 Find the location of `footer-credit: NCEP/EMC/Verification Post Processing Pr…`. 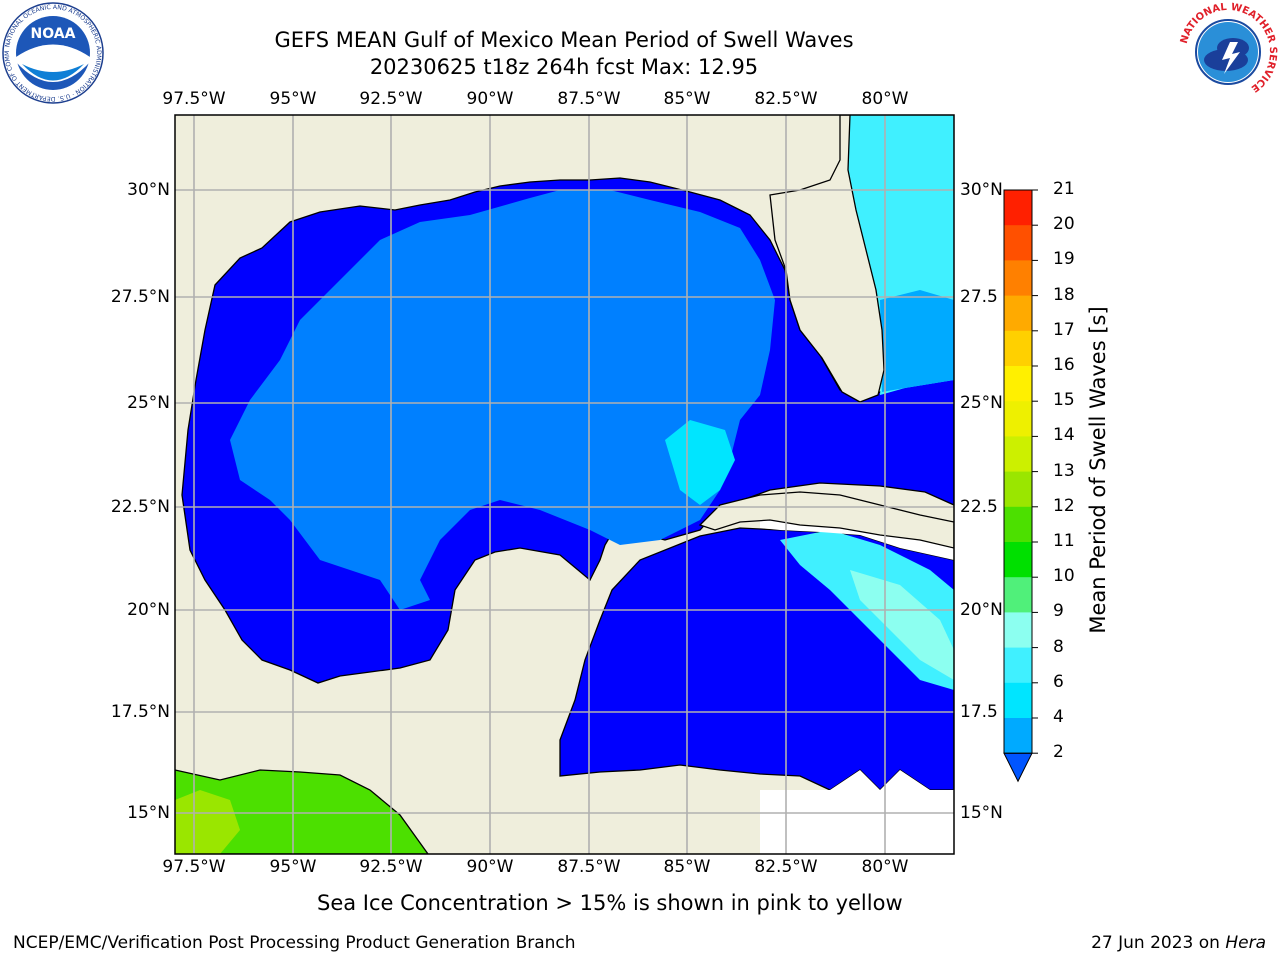

footer-credit: NCEP/EMC/Verification Post Processing Pr… is located at coordinates (294, 943).